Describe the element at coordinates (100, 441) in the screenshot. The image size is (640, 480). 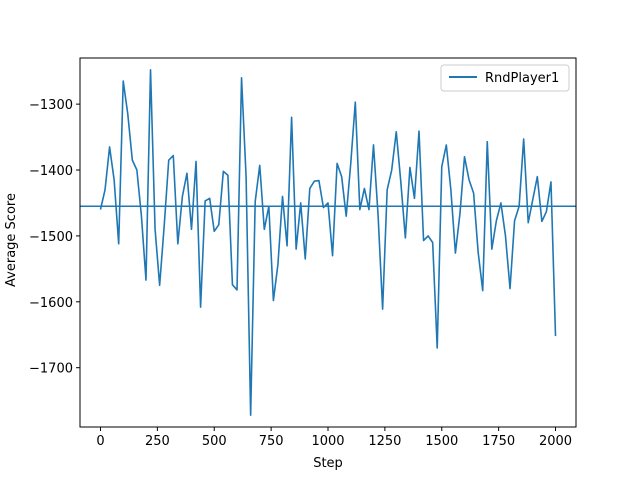
I see `x-tick-label: 0` at that location.